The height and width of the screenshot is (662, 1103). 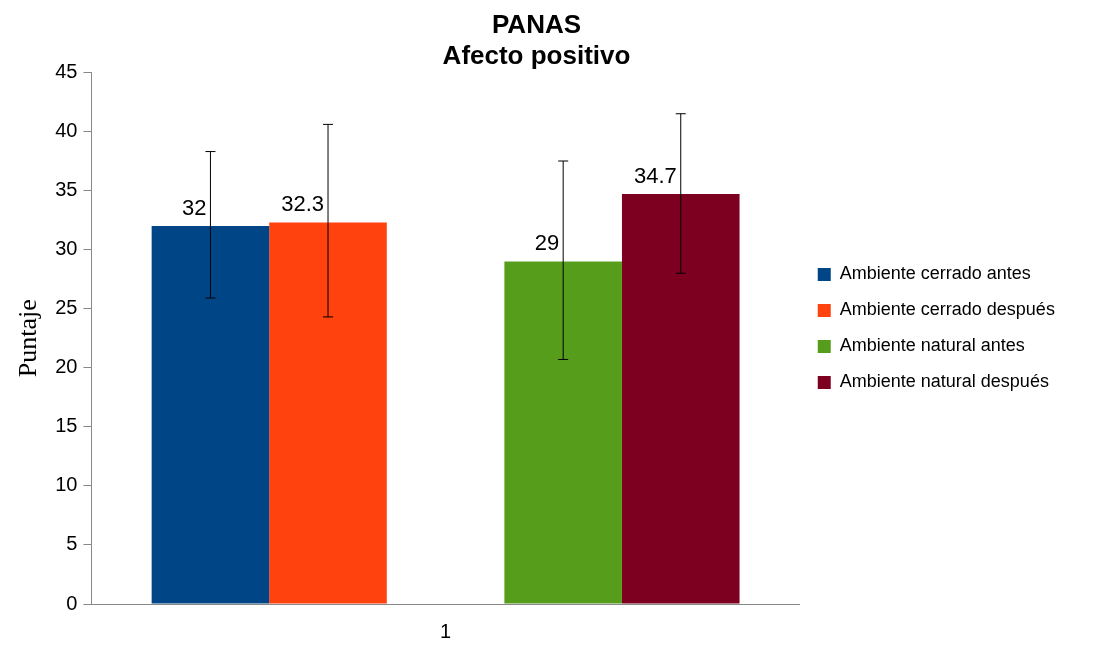 What do you see at coordinates (72, 602) in the screenshot?
I see `y-tick-label: 0` at bounding box center [72, 602].